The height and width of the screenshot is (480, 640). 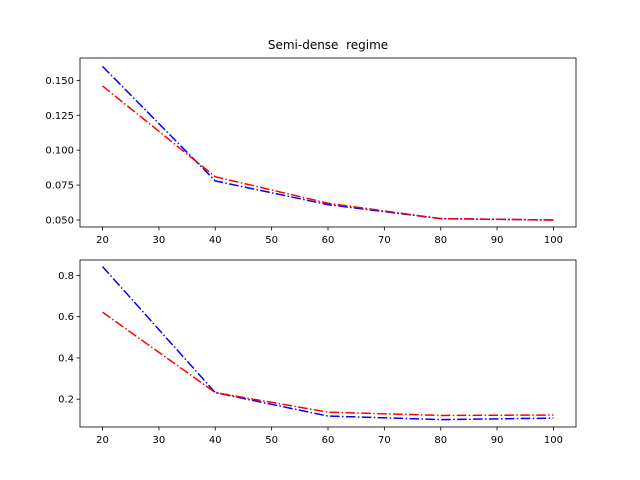 What do you see at coordinates (59, 186) in the screenshot?
I see `y-tick-label: 0.075` at bounding box center [59, 186].